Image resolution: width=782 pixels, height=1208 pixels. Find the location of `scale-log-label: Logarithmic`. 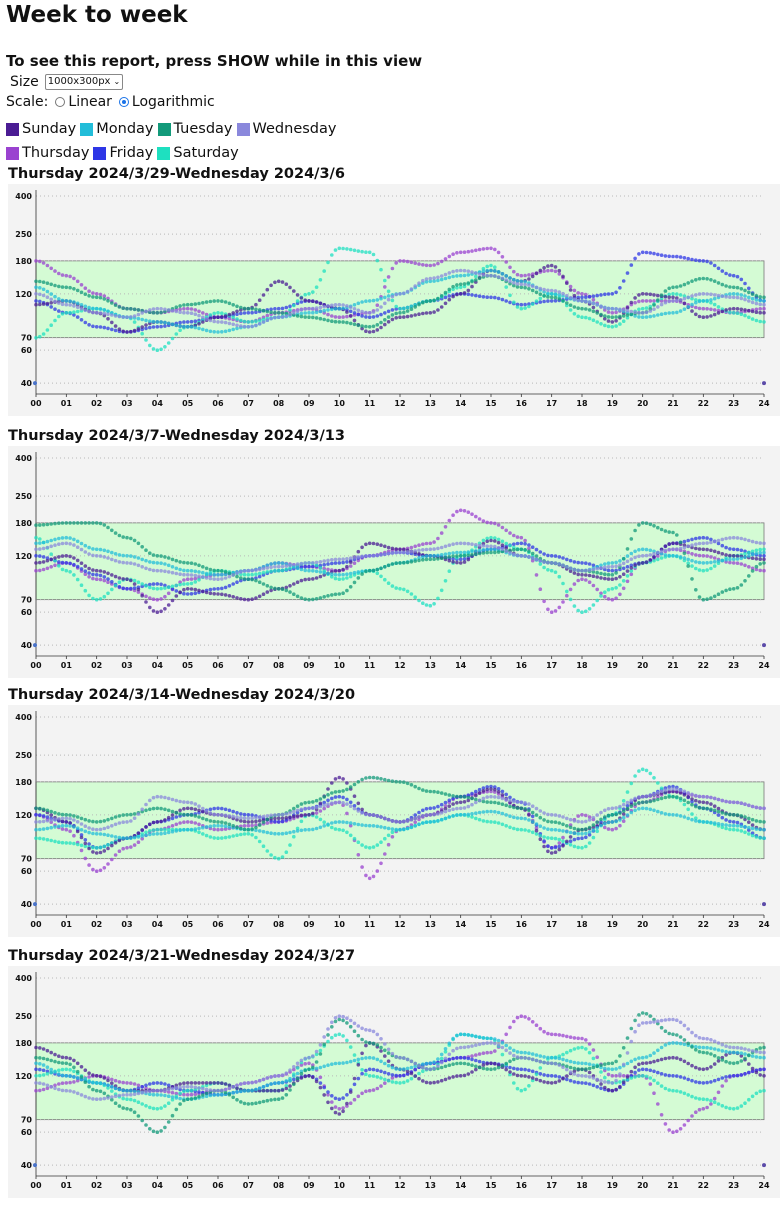

scale-log-label: Logarithmic is located at coordinates (173, 102).